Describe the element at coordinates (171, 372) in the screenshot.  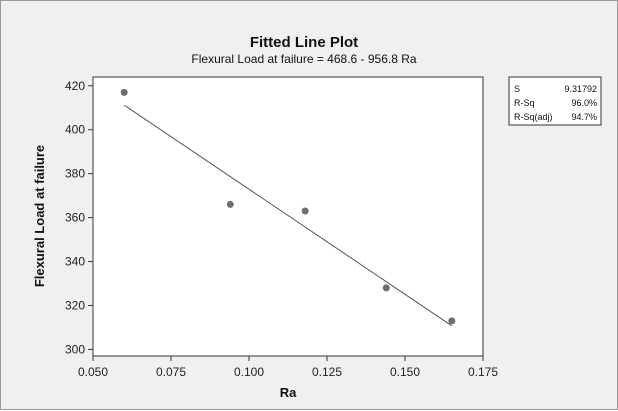
I see `x-tick-label: 0.075` at that location.